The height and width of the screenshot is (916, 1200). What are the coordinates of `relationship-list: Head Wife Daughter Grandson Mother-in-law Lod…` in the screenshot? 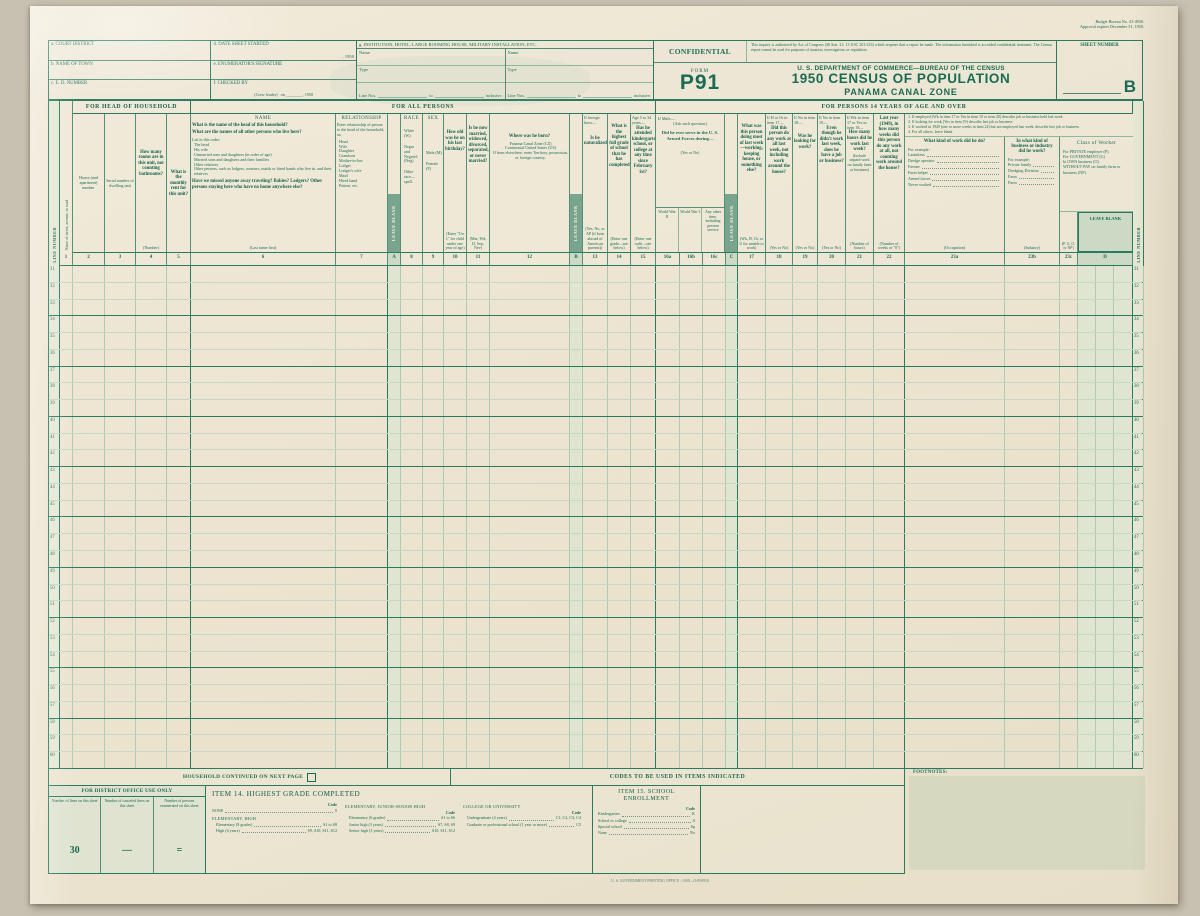 It's located at (361, 164).